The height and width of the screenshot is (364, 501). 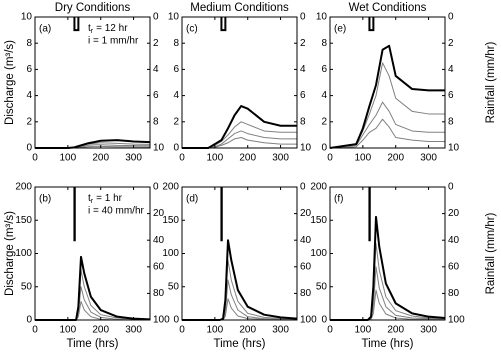 What do you see at coordinates (45, 29) in the screenshot?
I see `panel-label: (a)` at bounding box center [45, 29].